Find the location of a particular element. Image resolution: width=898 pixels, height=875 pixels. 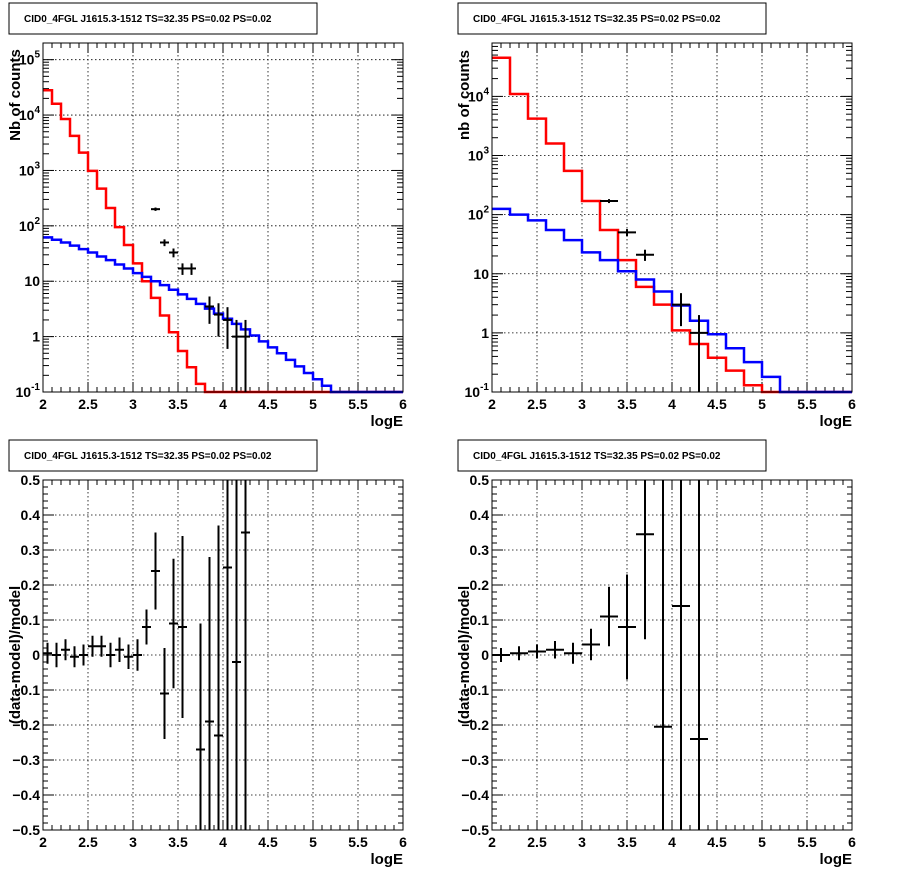

y-tick-label: −0.5 is located at coordinates (26, 830).